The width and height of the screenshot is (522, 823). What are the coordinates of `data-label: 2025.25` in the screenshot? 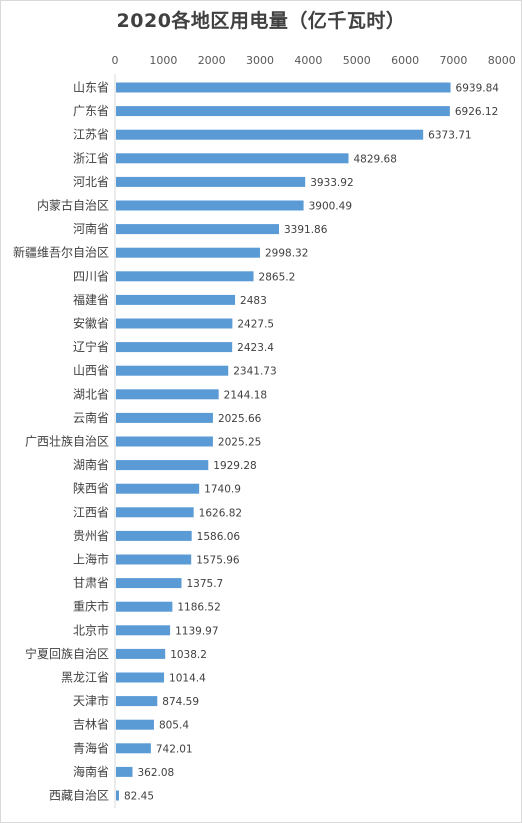 It's located at (239, 443).